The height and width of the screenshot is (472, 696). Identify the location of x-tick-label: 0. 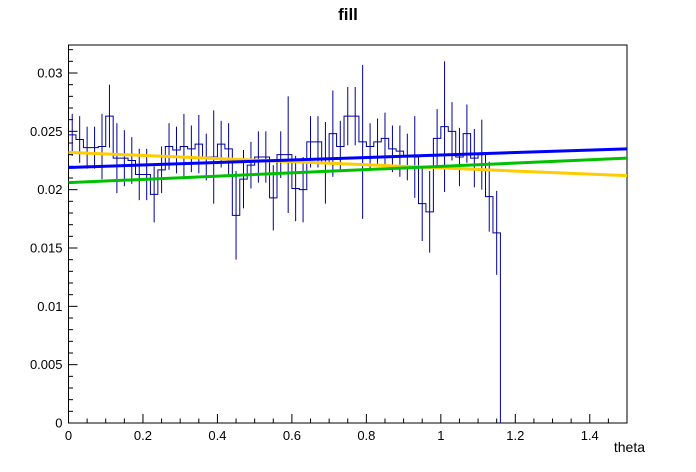
(68, 435).